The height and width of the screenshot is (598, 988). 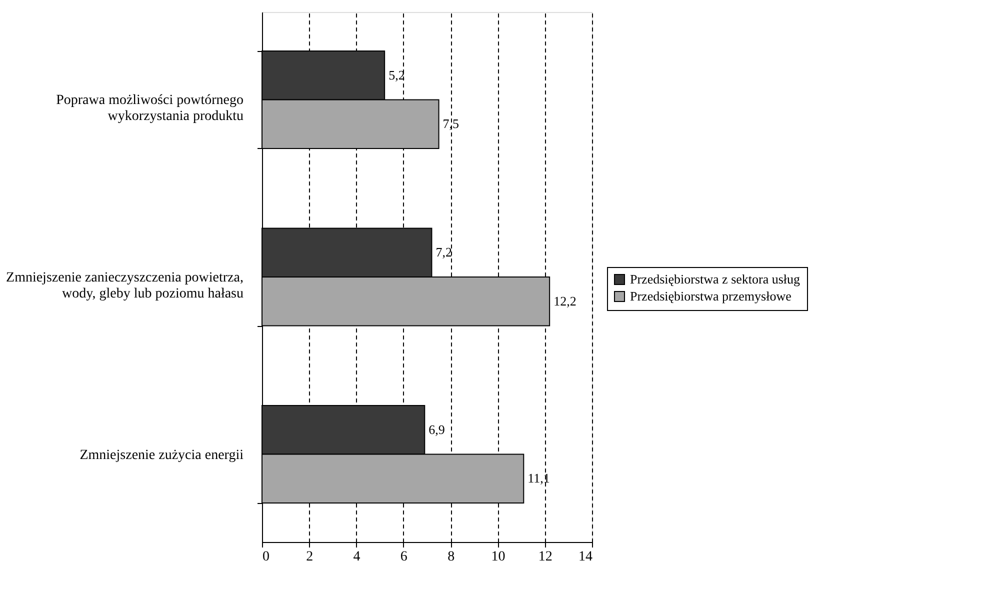 I want to click on x-tick-label: 6, so click(x=404, y=557).